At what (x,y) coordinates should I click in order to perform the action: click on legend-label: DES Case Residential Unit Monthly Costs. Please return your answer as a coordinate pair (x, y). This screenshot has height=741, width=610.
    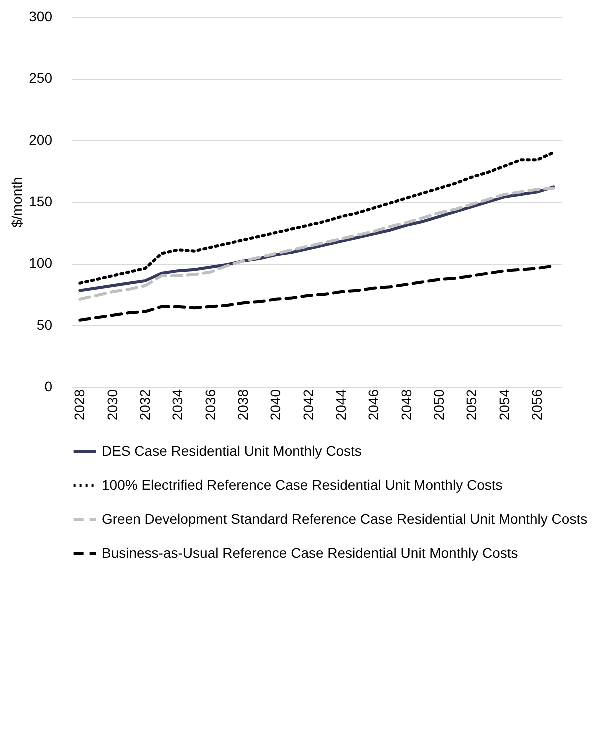
    Looking at the image, I should click on (232, 451).